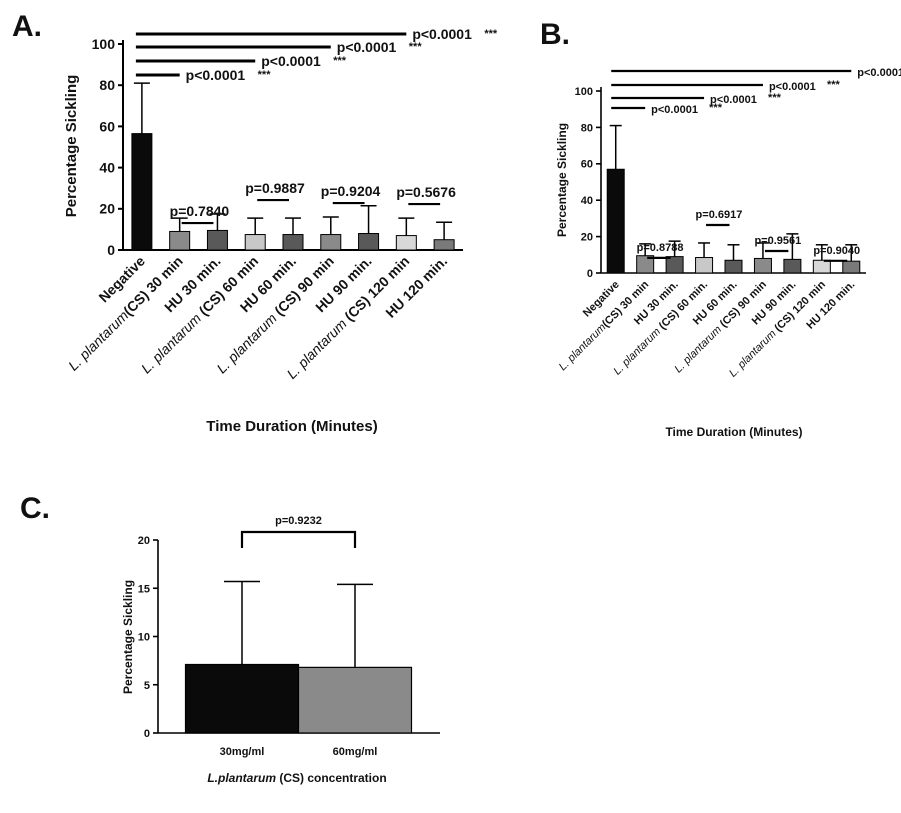 This screenshot has height=813, width=901. Describe the element at coordinates (298, 521) in the screenshot. I see `panel-c-comparison-label: p=0.9232` at that location.